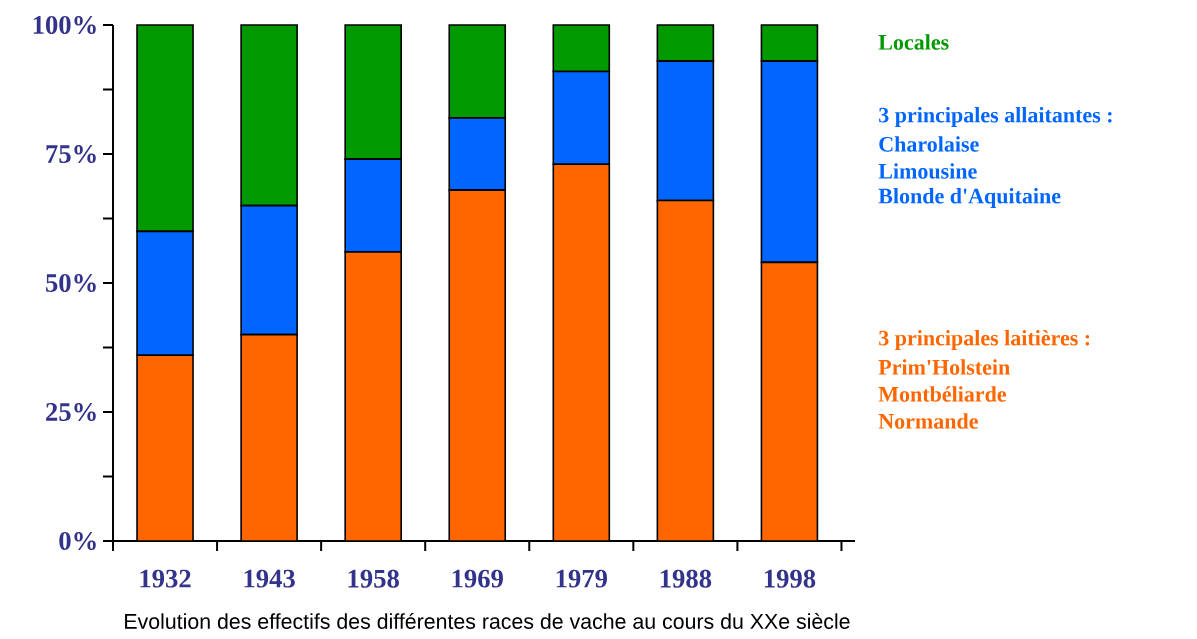  Describe the element at coordinates (71, 154) in the screenshot. I see `y-tick-label: 75%` at that location.